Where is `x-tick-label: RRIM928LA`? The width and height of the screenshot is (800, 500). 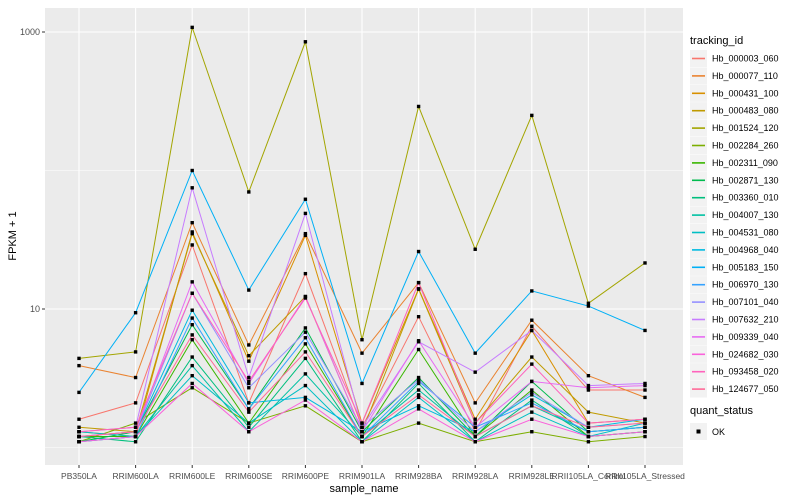 x-tick-label: RRIM928LA is located at coordinates (475, 476).